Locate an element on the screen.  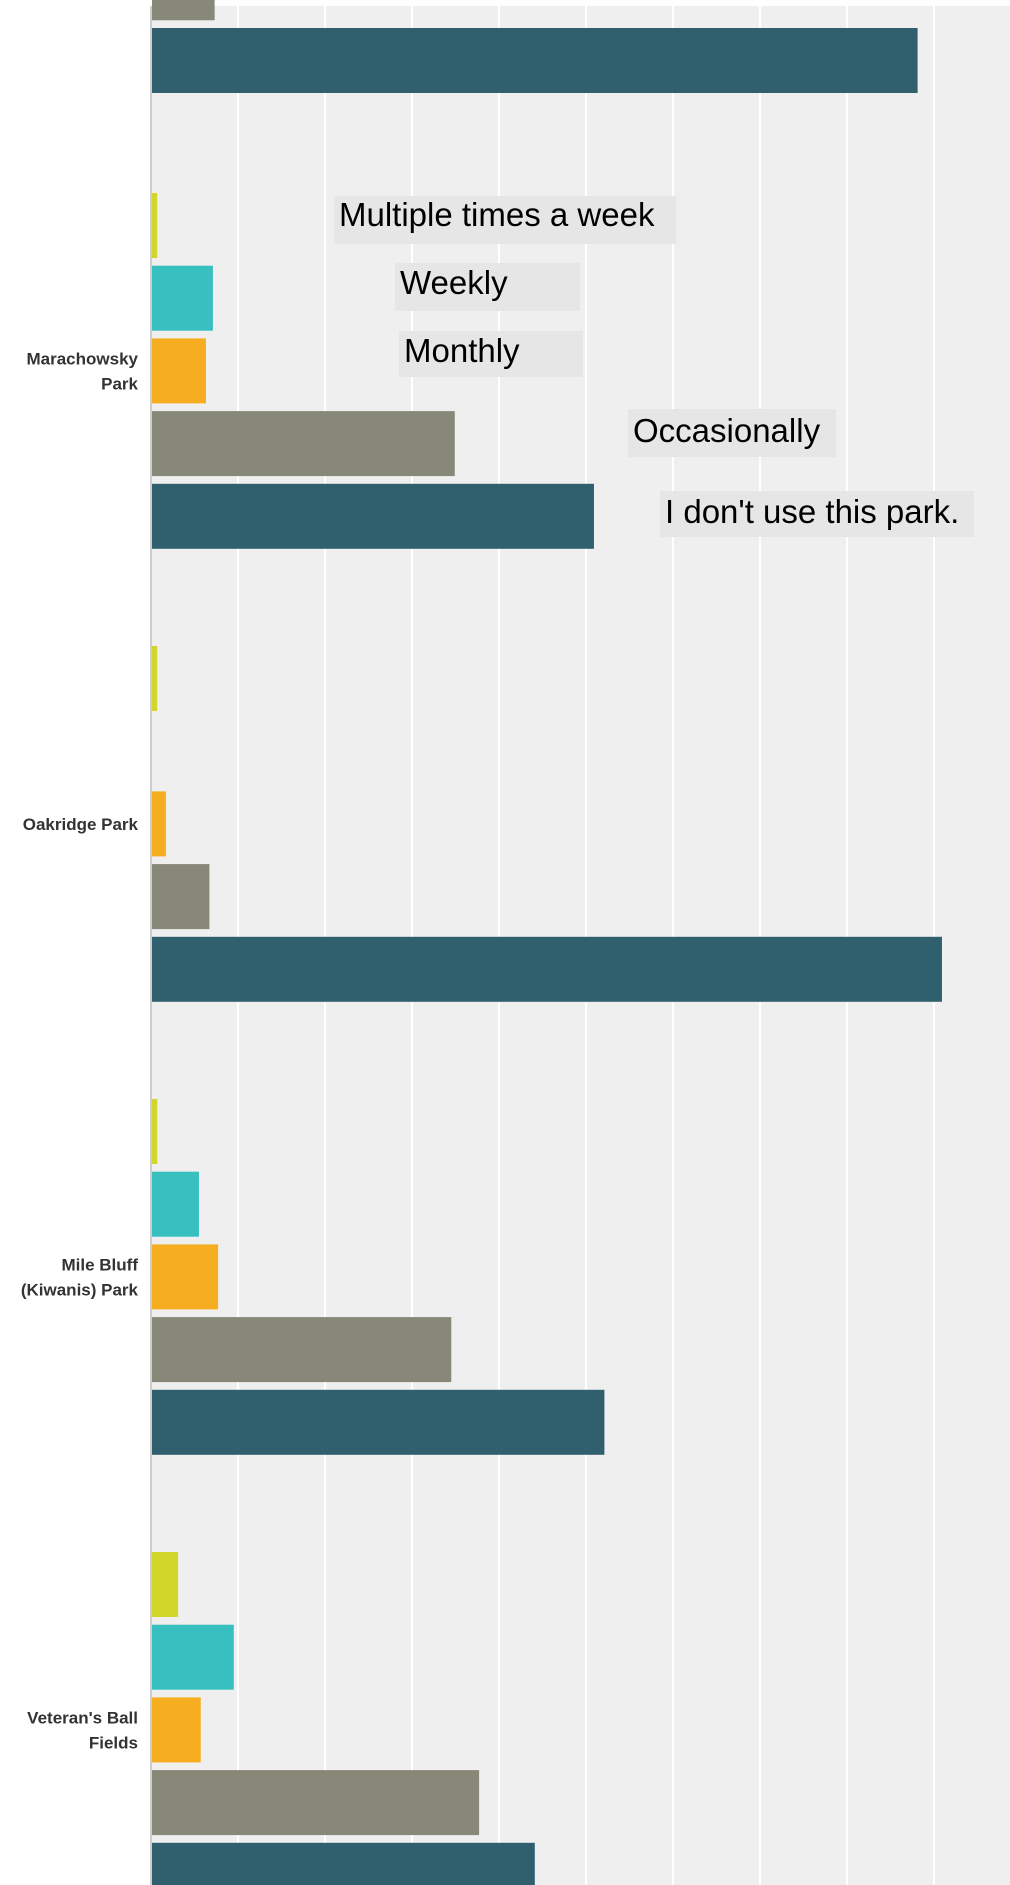
legend-item: Monthly is located at coordinates (491, 354).